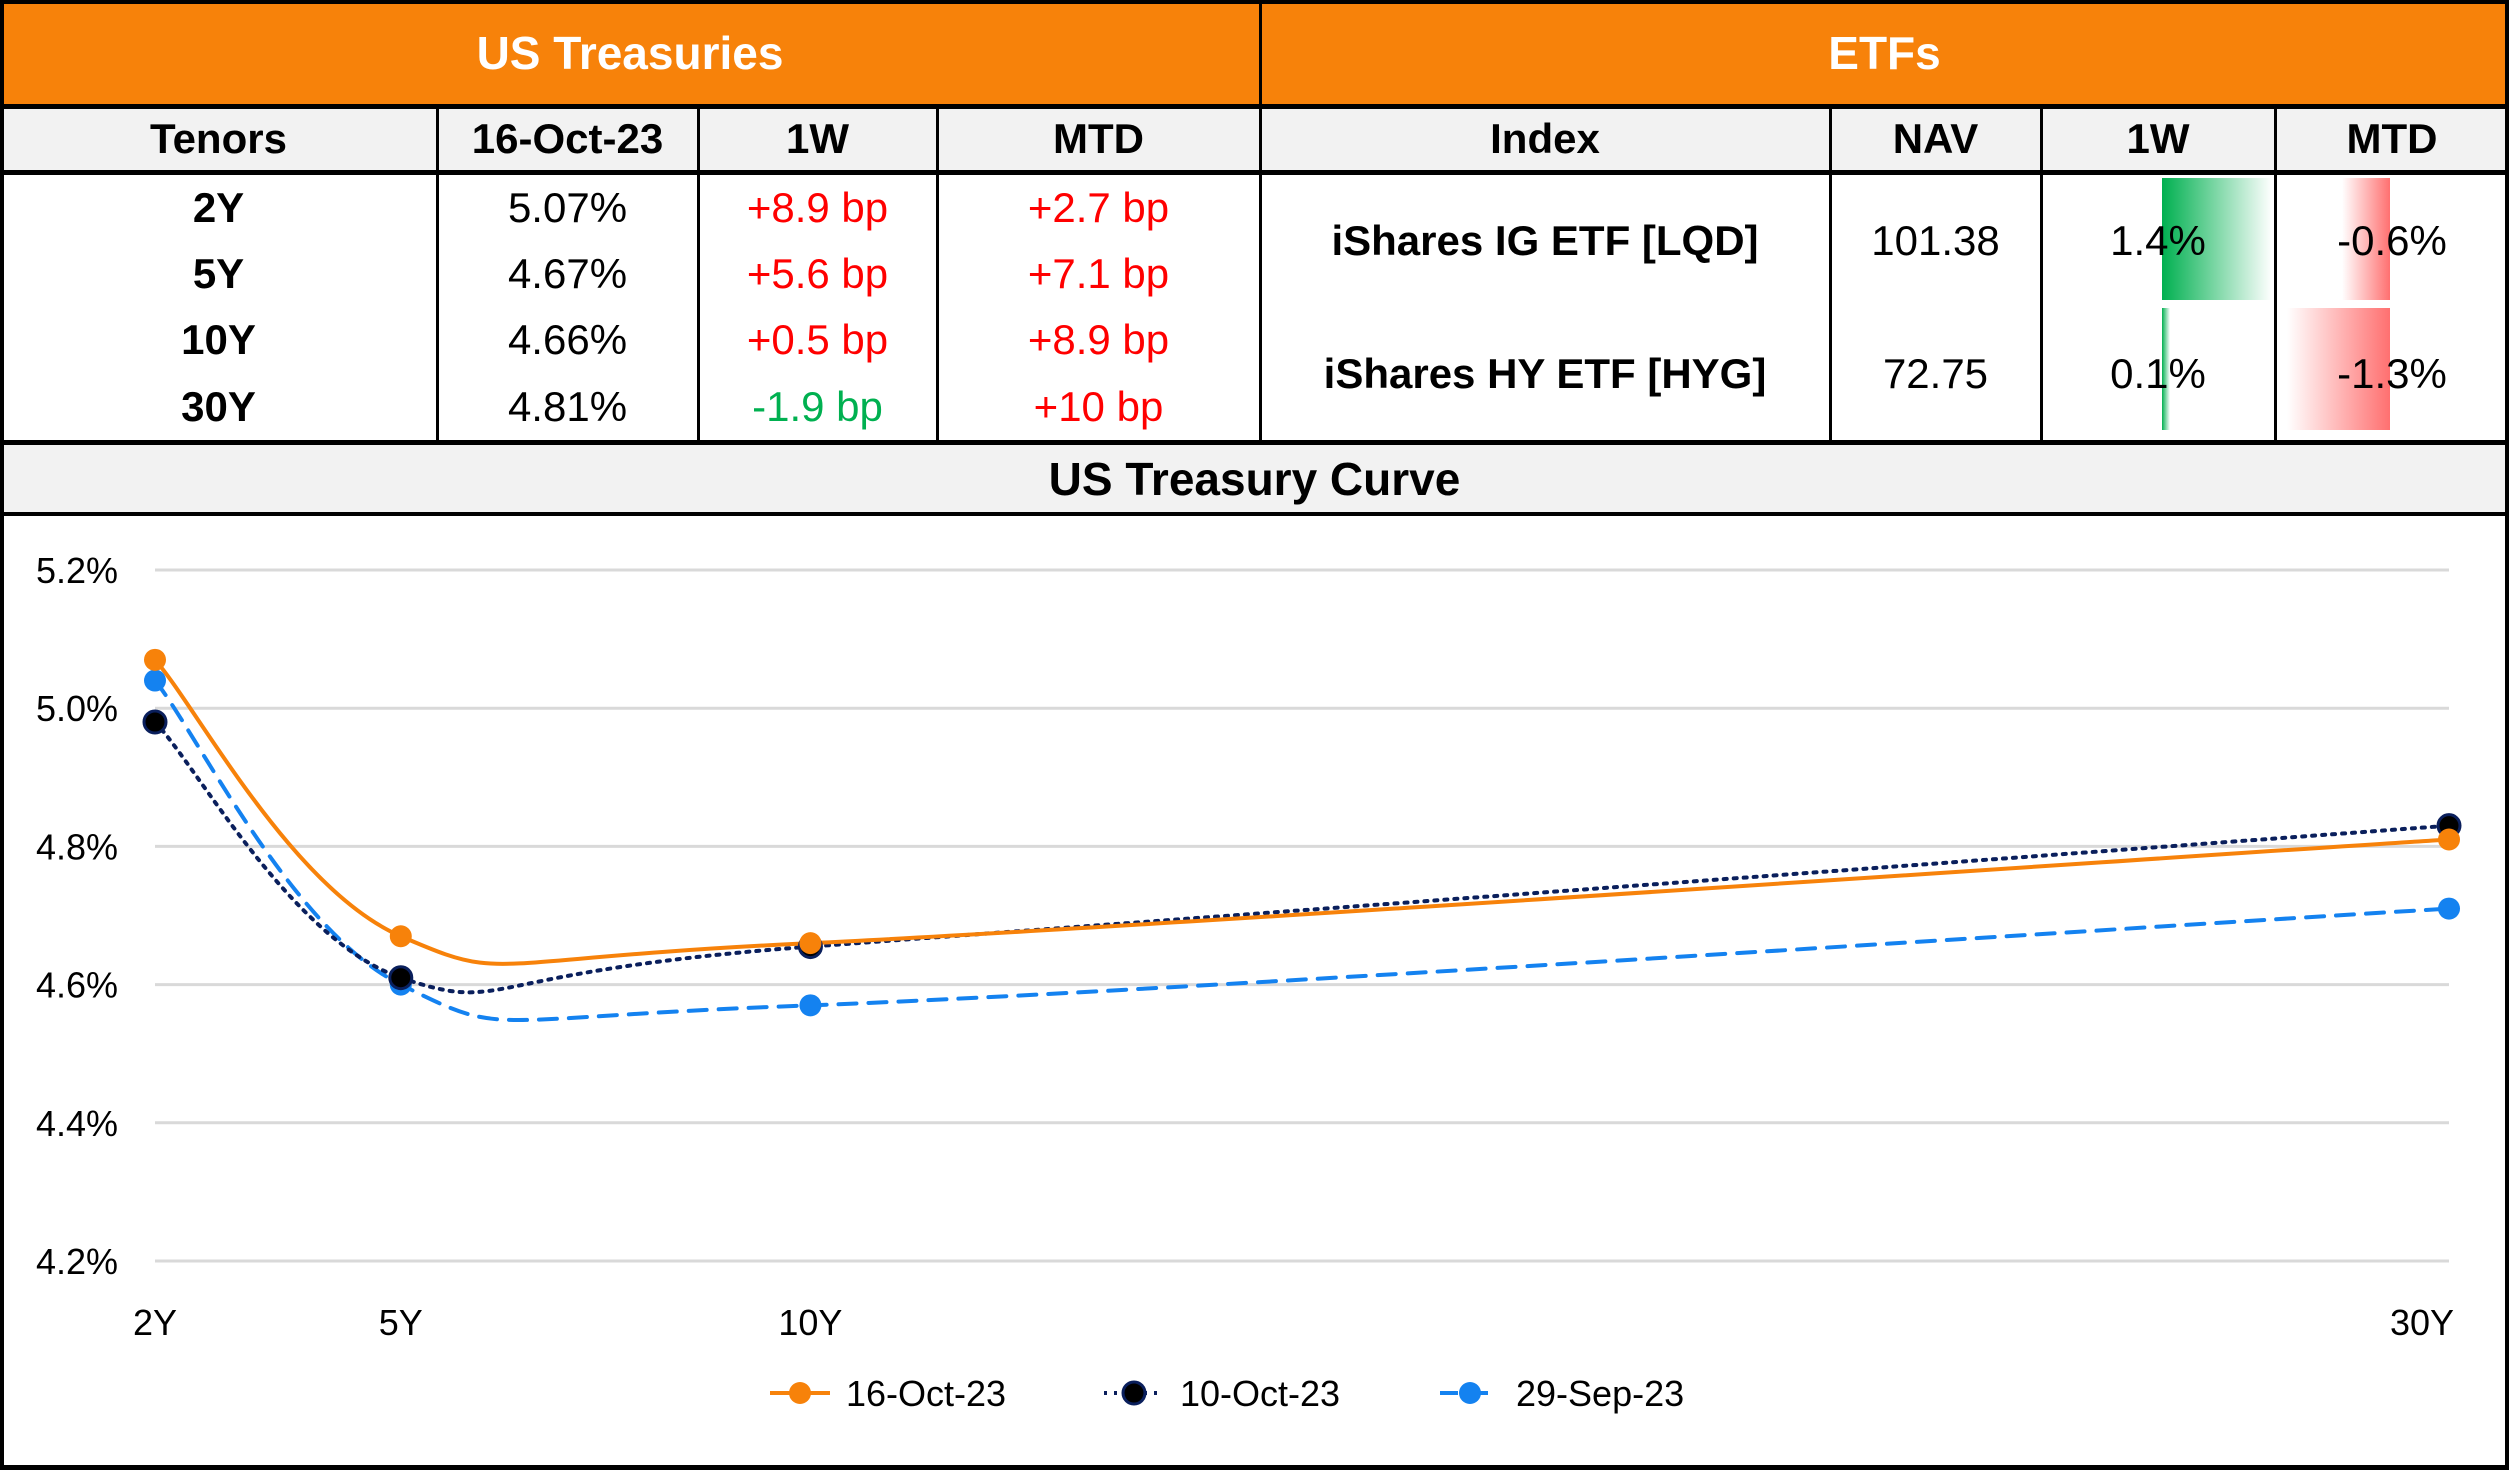 This screenshot has height=1470, width=2509. What do you see at coordinates (77, 570) in the screenshot?
I see `y-tick-label: 5.2%` at bounding box center [77, 570].